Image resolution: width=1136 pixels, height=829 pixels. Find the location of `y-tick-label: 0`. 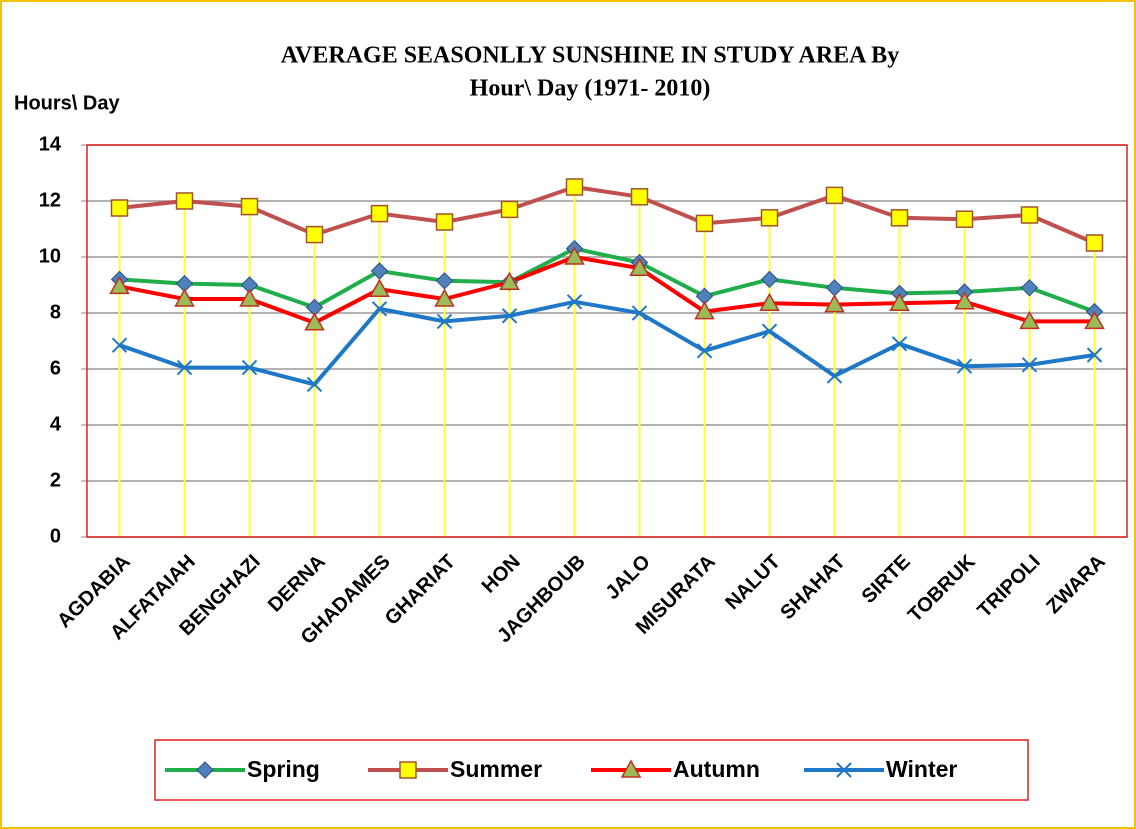

y-tick-label: 0 is located at coordinates (55, 536).